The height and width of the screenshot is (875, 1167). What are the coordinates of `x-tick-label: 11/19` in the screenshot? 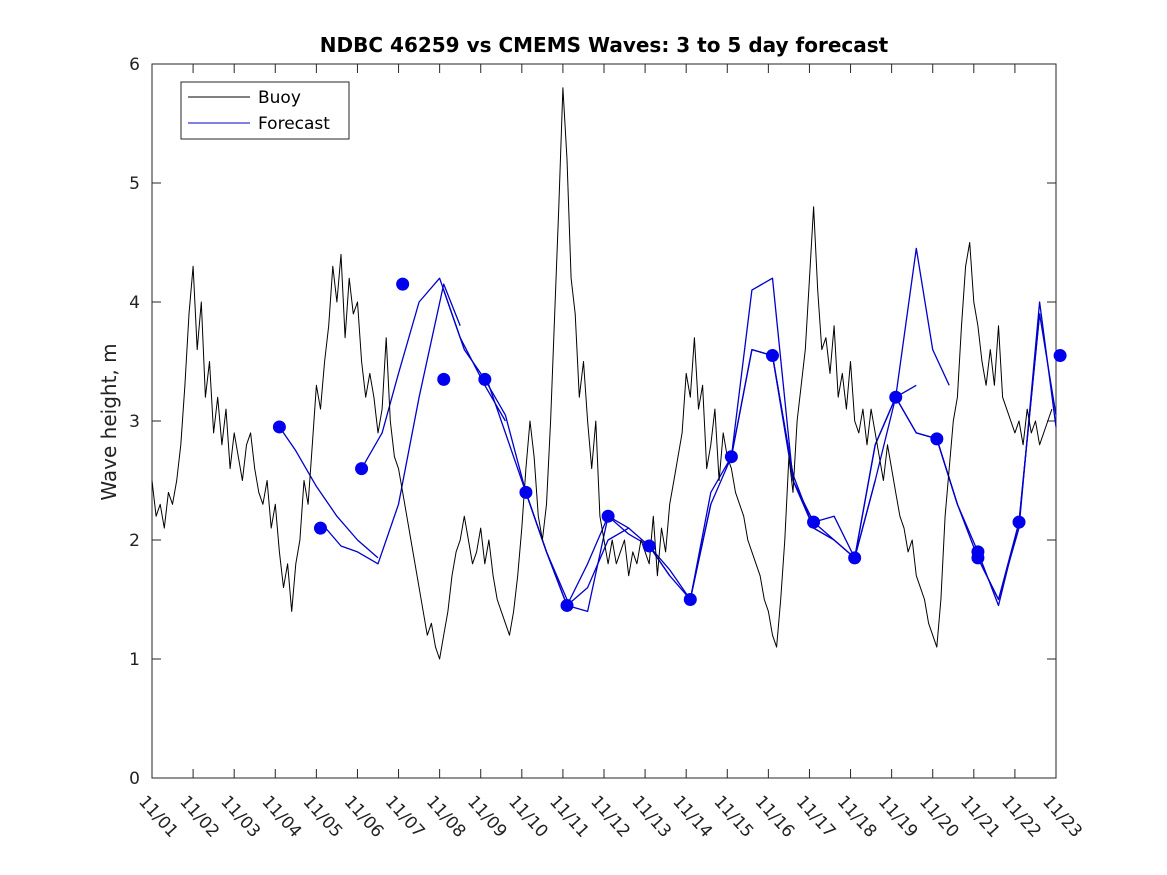 It's located at (898, 817).